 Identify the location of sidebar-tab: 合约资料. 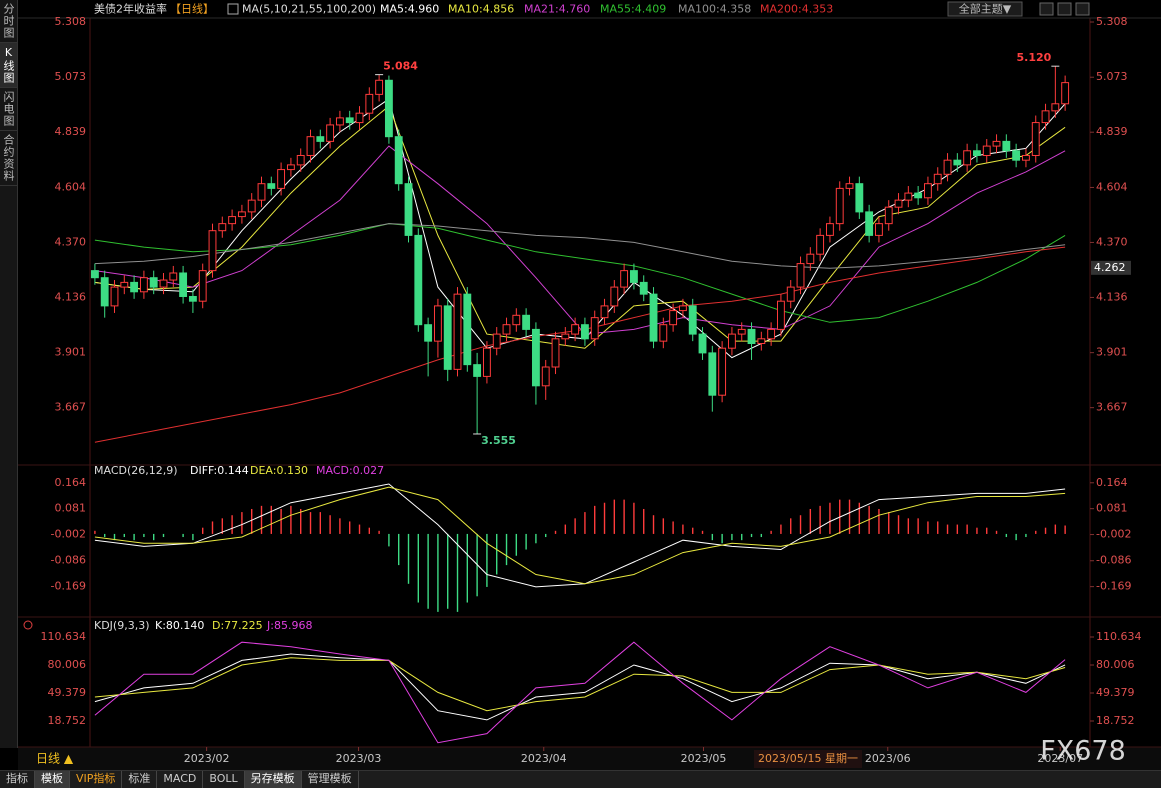
(8, 158).